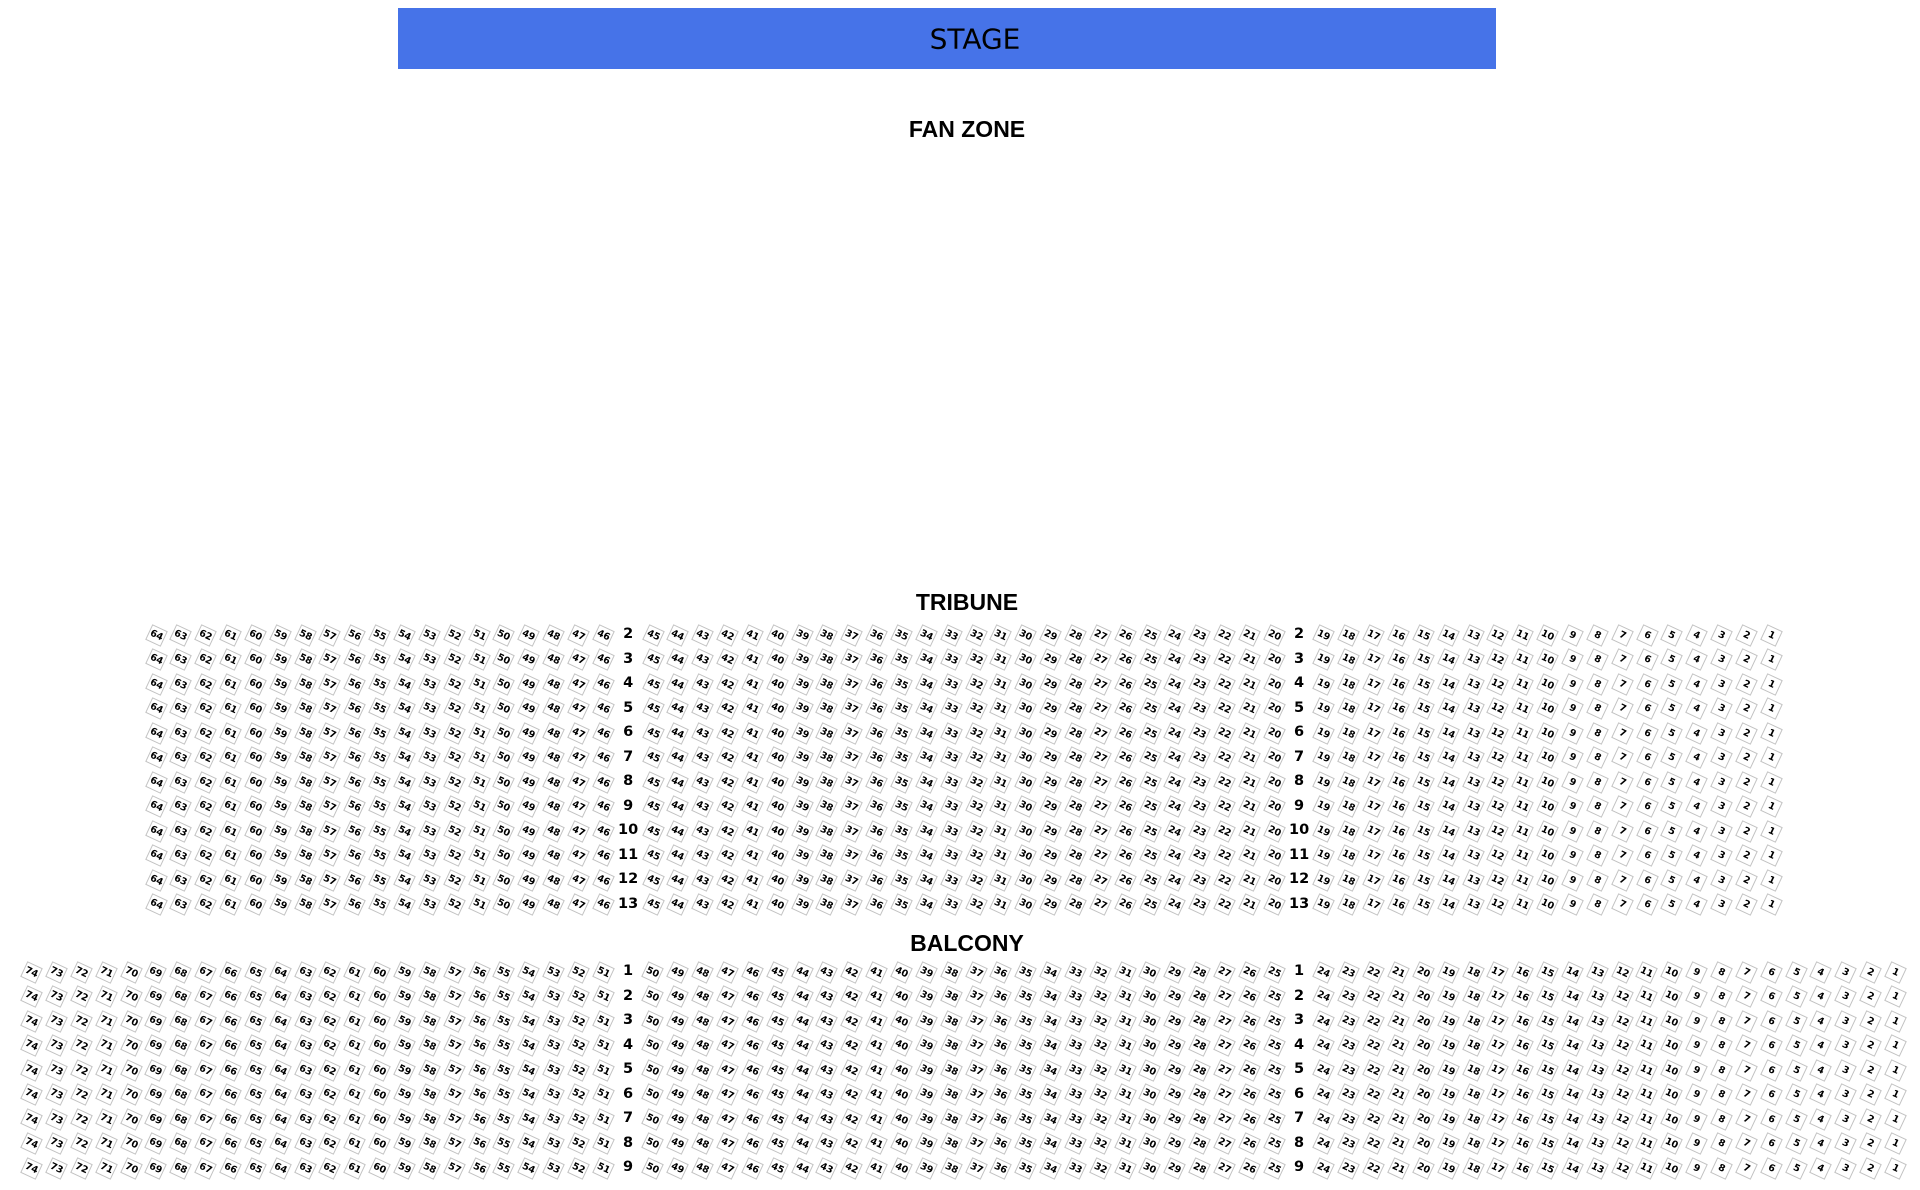 The height and width of the screenshot is (1190, 1920). Describe the element at coordinates (1473, 831) in the screenshot. I see `seat: 13` at that location.